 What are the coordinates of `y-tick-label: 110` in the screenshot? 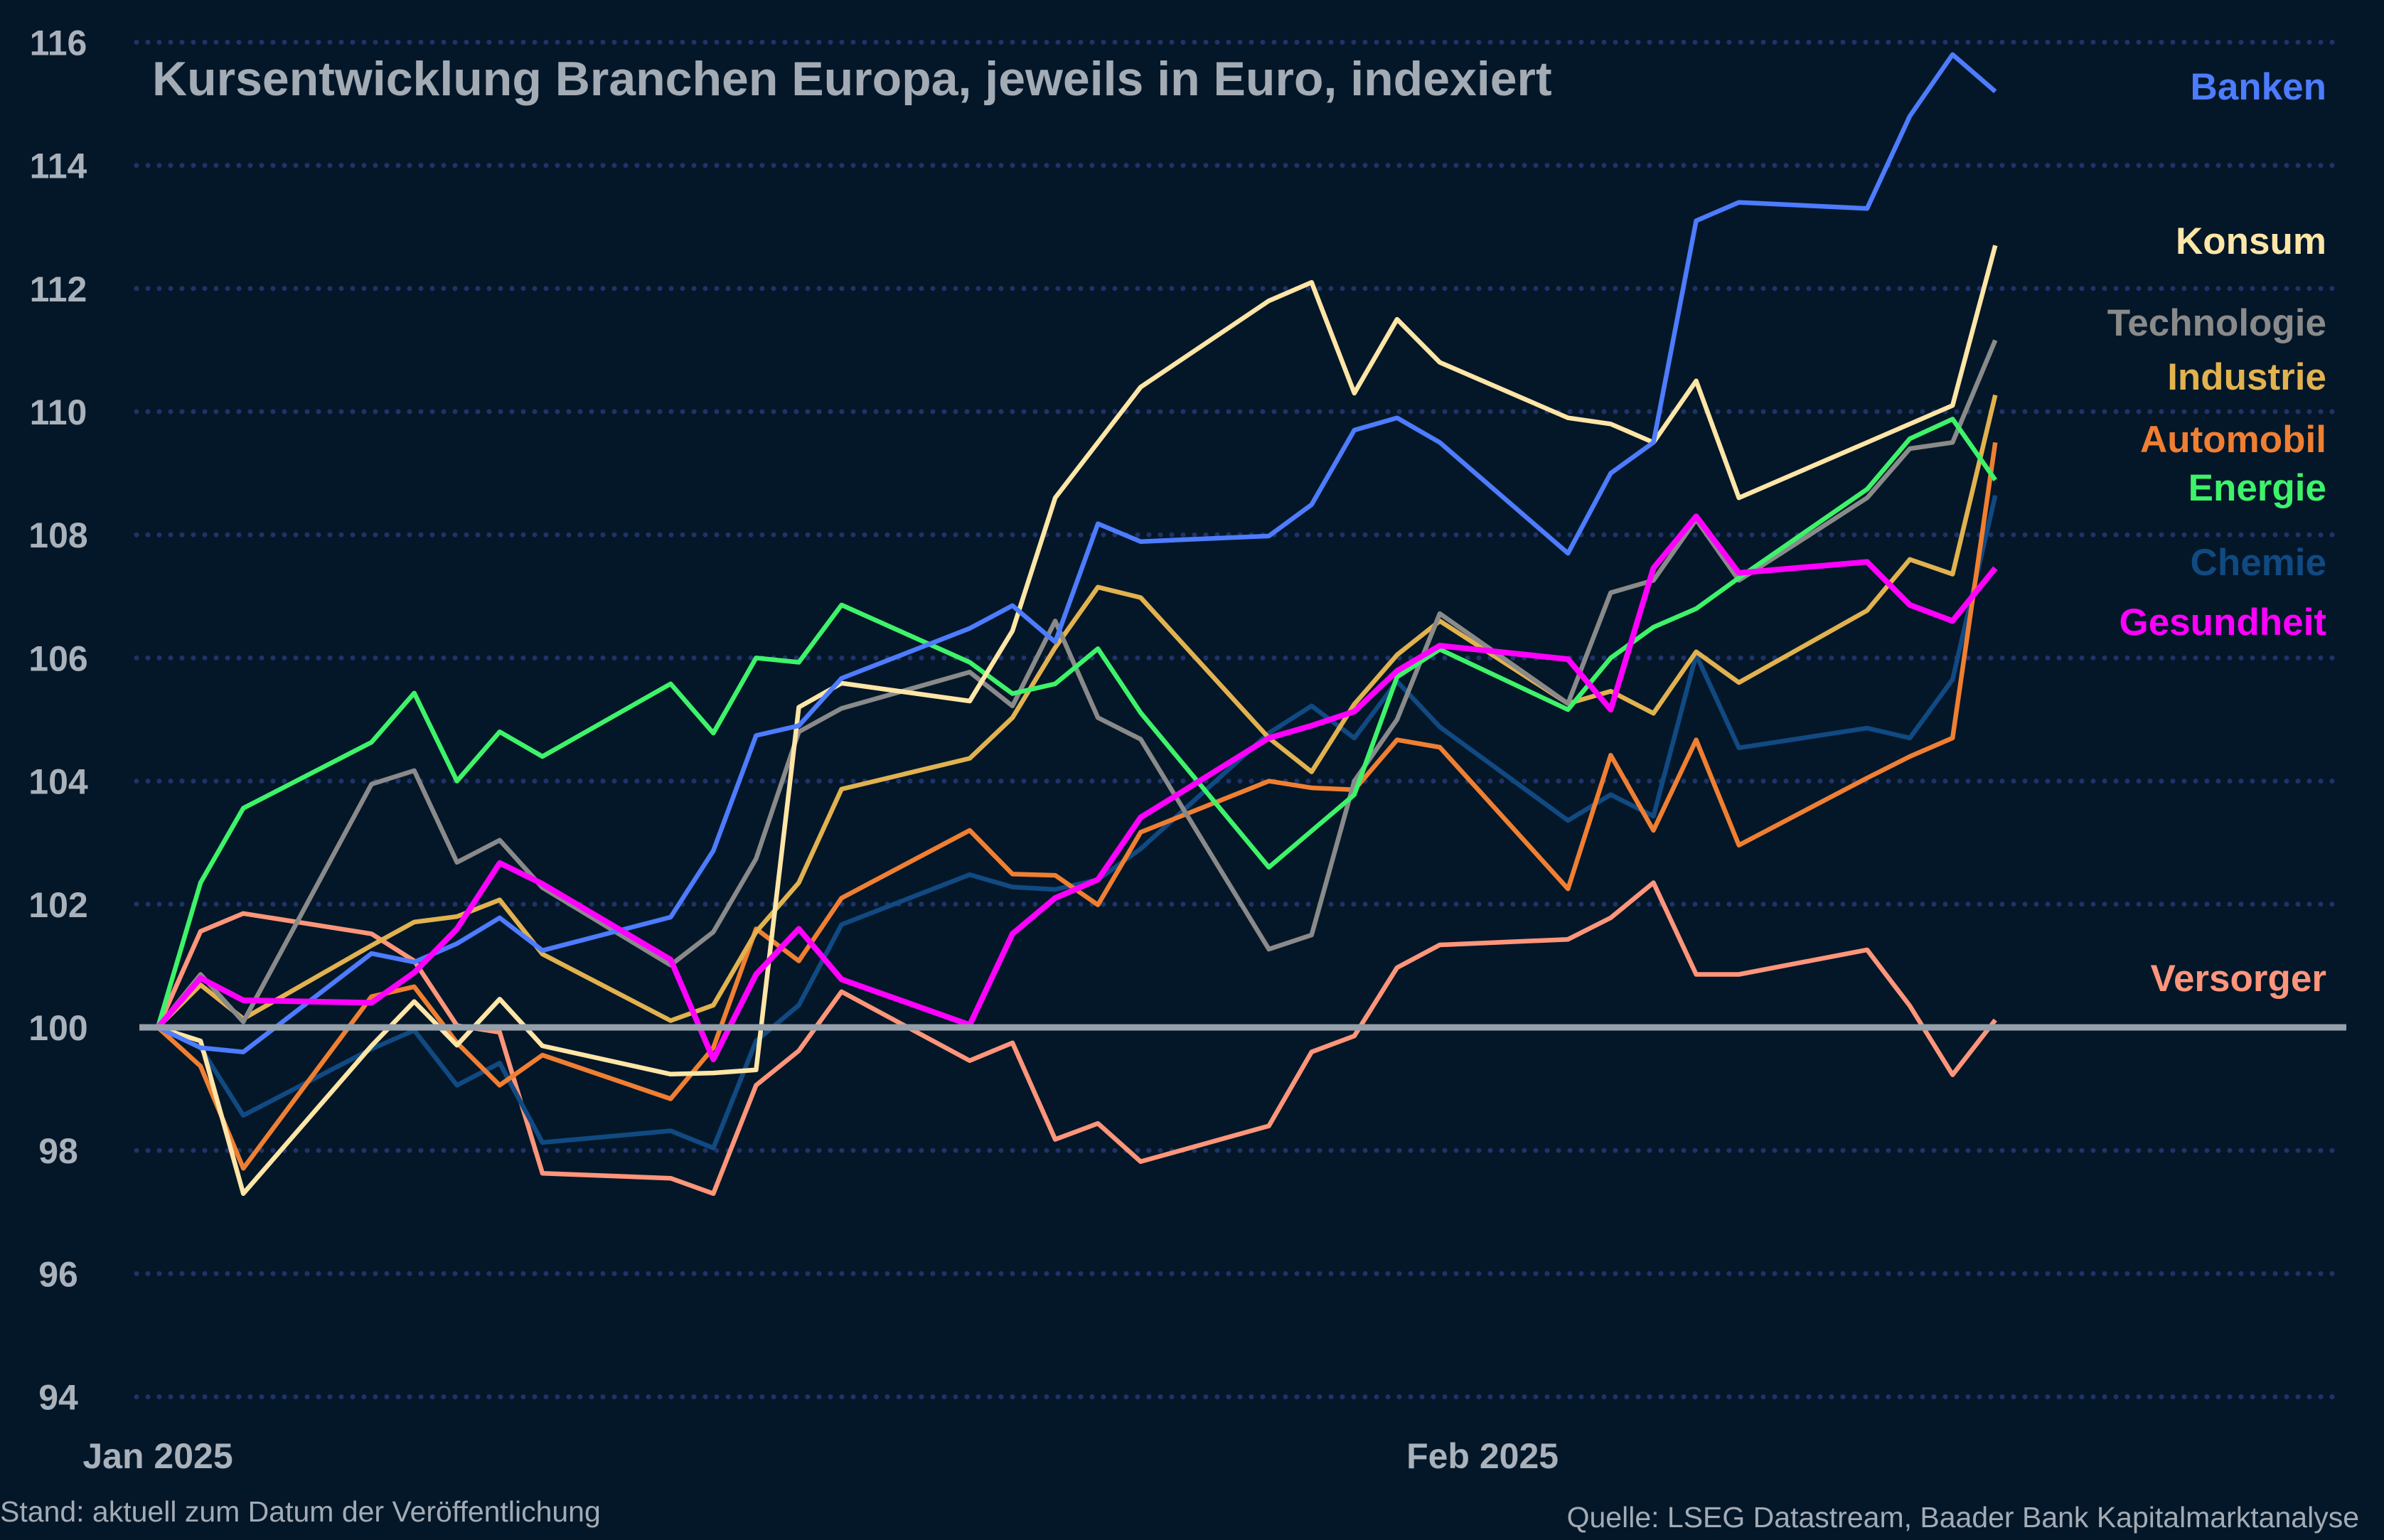 It's located at (59, 412).